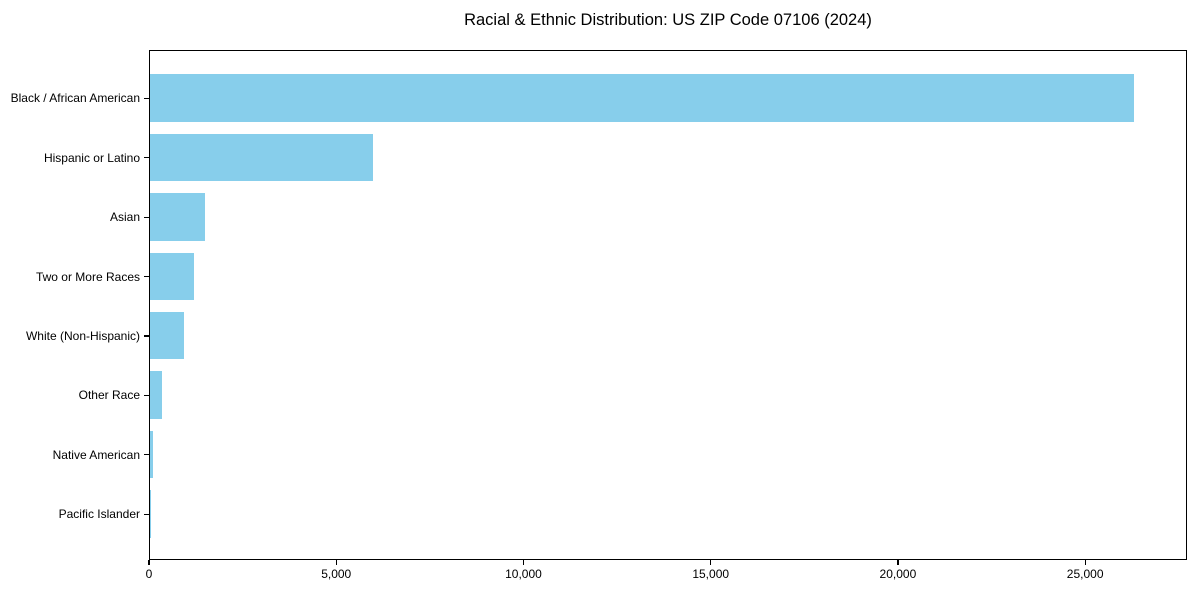 The width and height of the screenshot is (1200, 600). What do you see at coordinates (149, 574) in the screenshot?
I see `x-tick-label-0: 0` at bounding box center [149, 574].